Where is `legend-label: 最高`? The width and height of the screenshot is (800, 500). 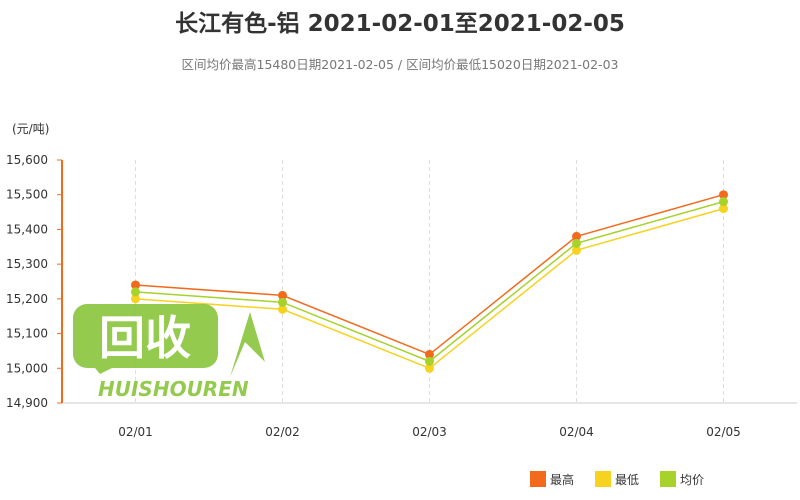 legend-label: 最高 is located at coordinates (562, 479).